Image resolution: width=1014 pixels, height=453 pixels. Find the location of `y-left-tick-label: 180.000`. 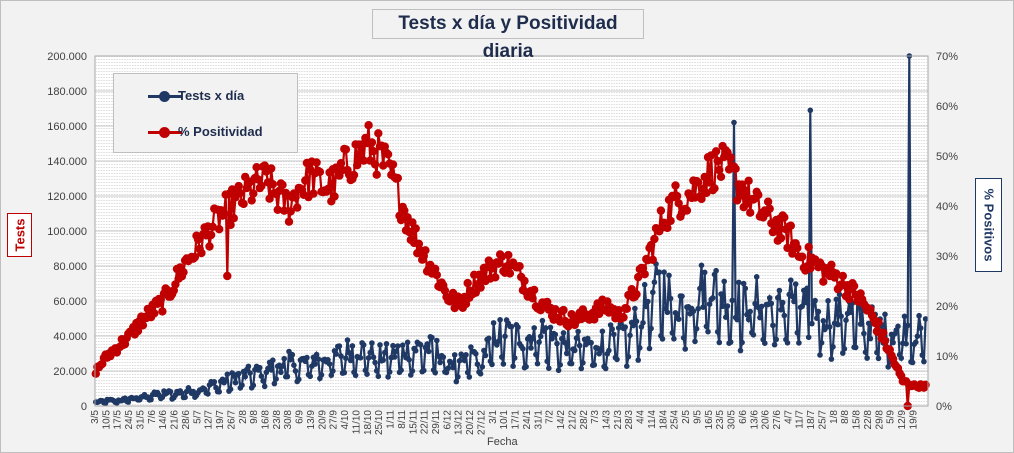

y-left-tick-label: 180.000 is located at coordinates (67, 92).